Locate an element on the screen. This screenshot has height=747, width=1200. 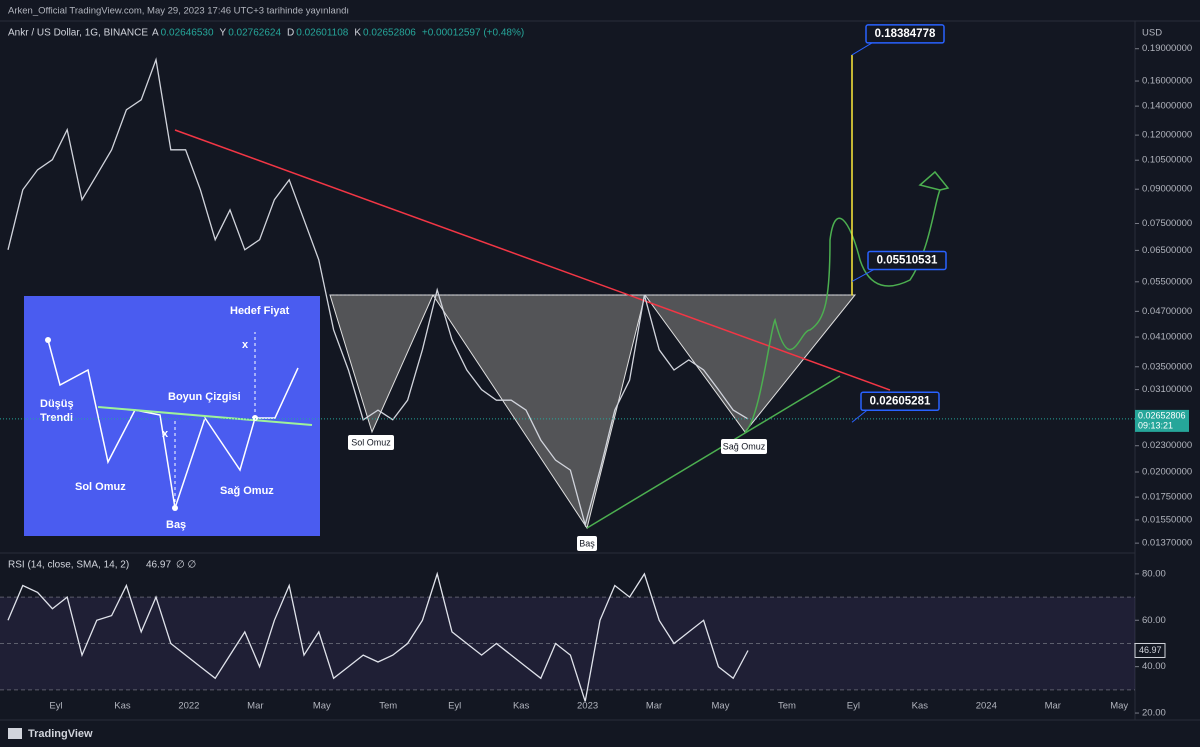
y-tick-label: 0.02000000 is located at coordinates (1167, 472).